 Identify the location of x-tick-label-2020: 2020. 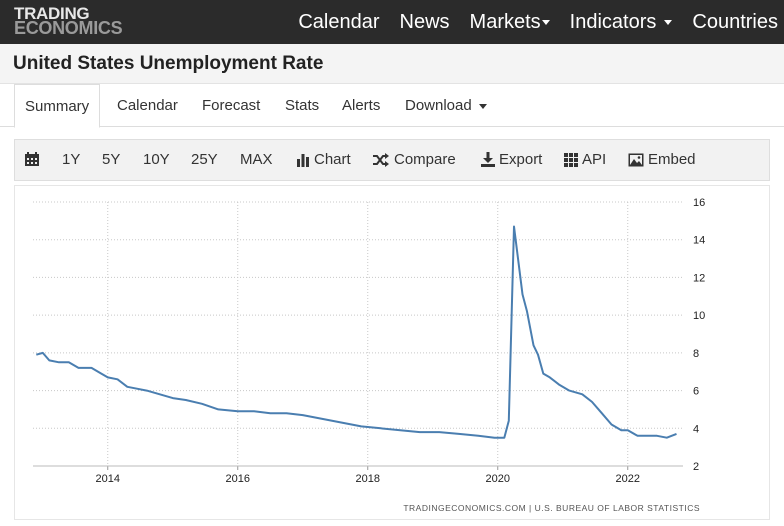
(498, 479).